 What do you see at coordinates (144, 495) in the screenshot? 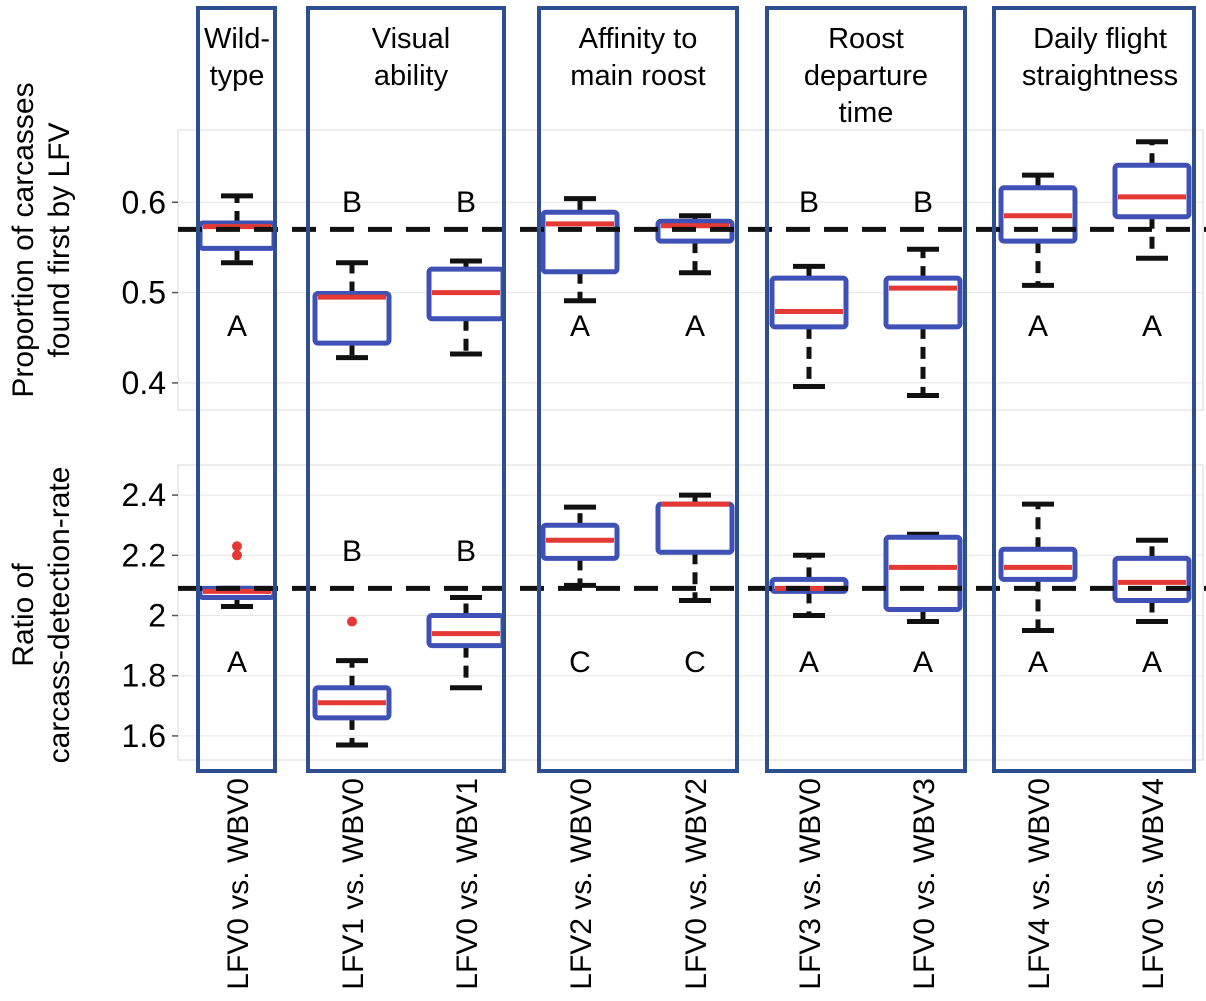
I see `panel-2-y-tick-label: 2.4` at bounding box center [144, 495].